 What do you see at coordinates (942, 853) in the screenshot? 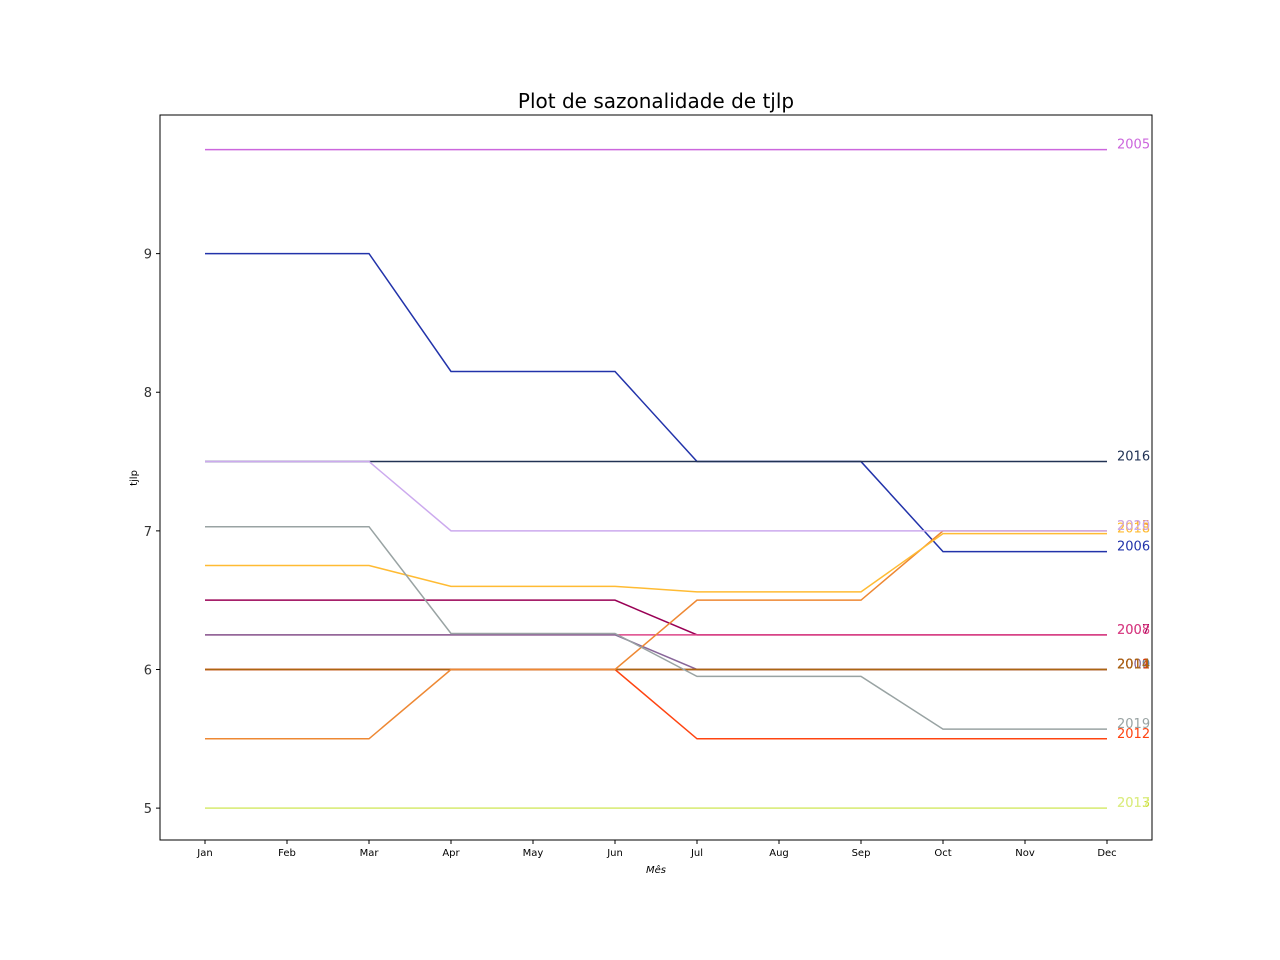
I see `x-tick-label: Oct` at bounding box center [942, 853].